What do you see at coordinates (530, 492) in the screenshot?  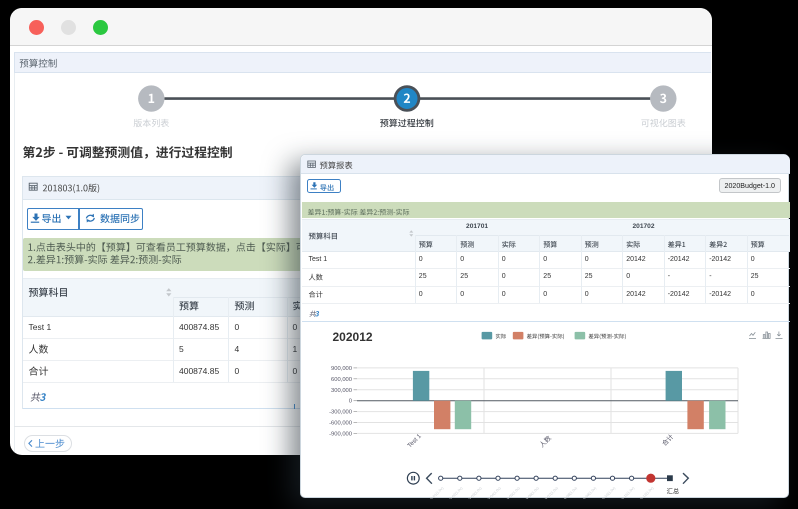 I see `svg-text: 2019-06(1.0v)` at bounding box center [530, 492].